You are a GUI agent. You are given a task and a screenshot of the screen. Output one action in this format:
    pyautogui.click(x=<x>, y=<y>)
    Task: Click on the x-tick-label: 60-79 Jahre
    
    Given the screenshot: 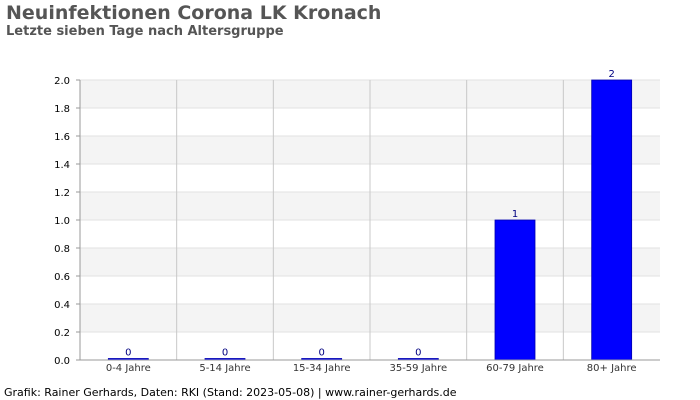 What is the action you would take?
    pyautogui.click(x=515, y=368)
    